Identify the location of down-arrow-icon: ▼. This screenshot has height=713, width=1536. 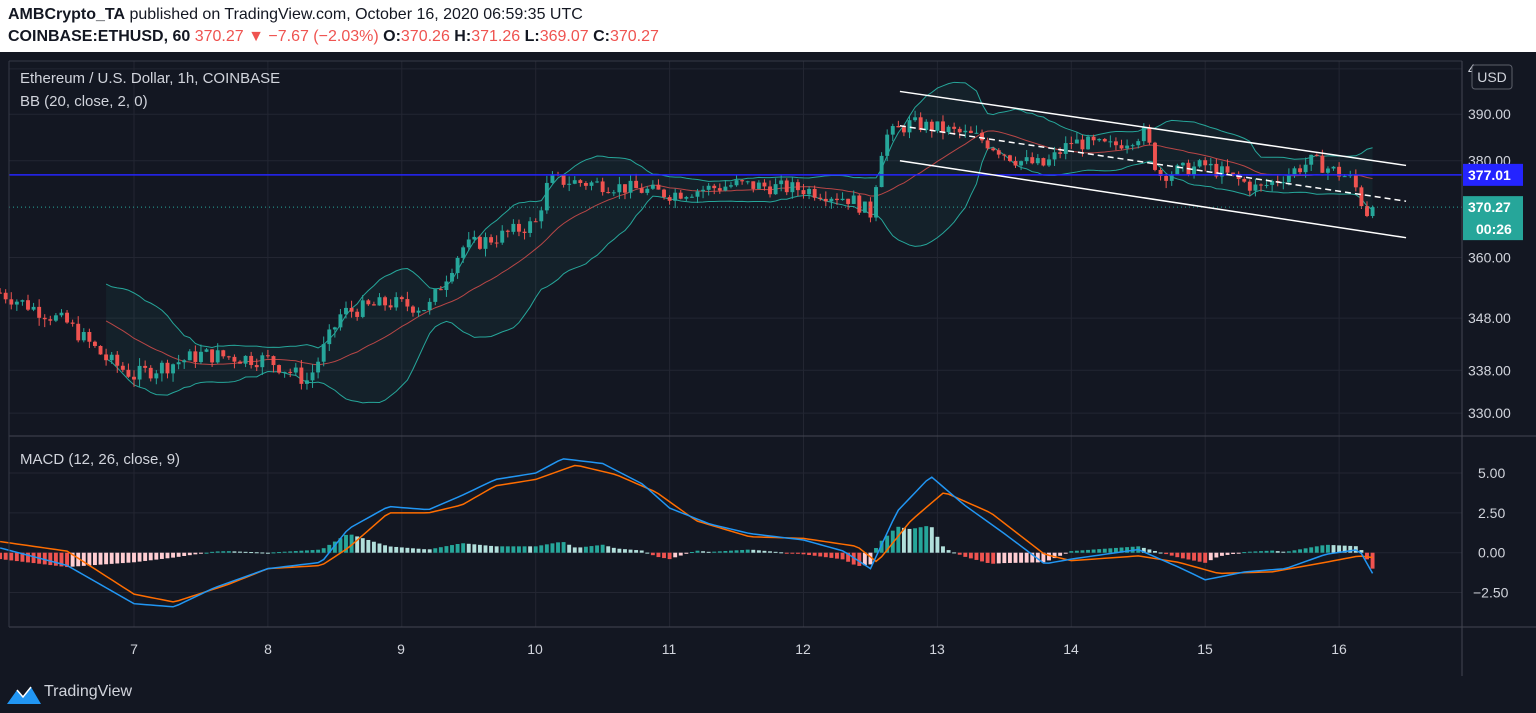
(256, 36).